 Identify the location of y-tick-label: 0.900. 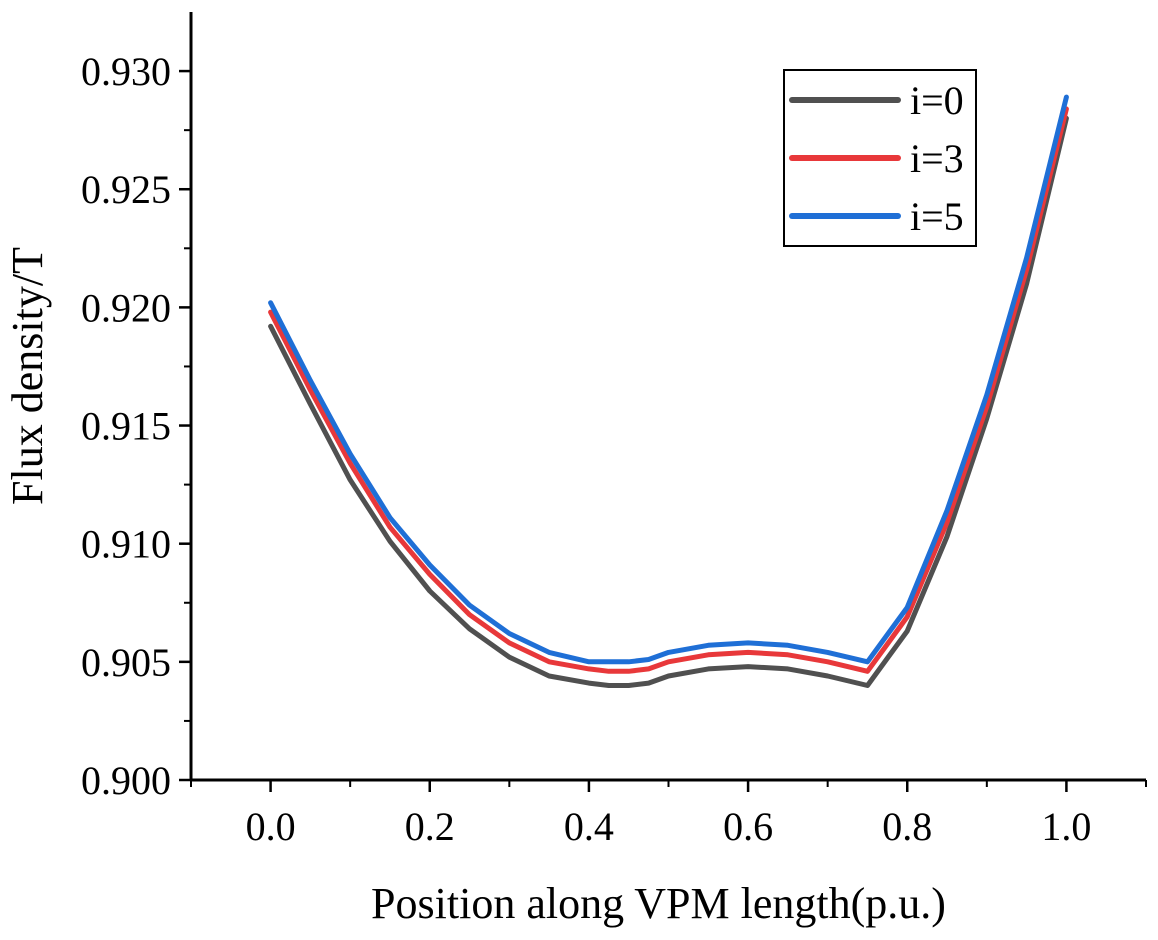
(126, 780).